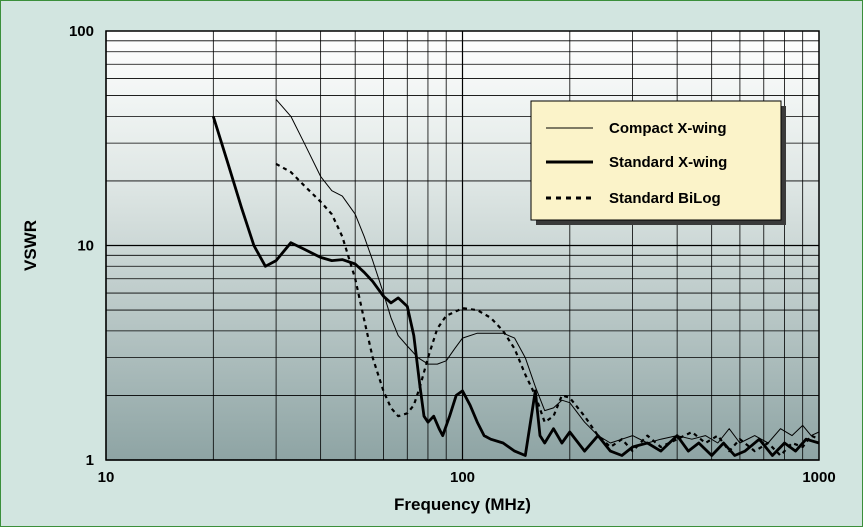  What do you see at coordinates (106, 477) in the screenshot?
I see `x-tick-label: 10` at bounding box center [106, 477].